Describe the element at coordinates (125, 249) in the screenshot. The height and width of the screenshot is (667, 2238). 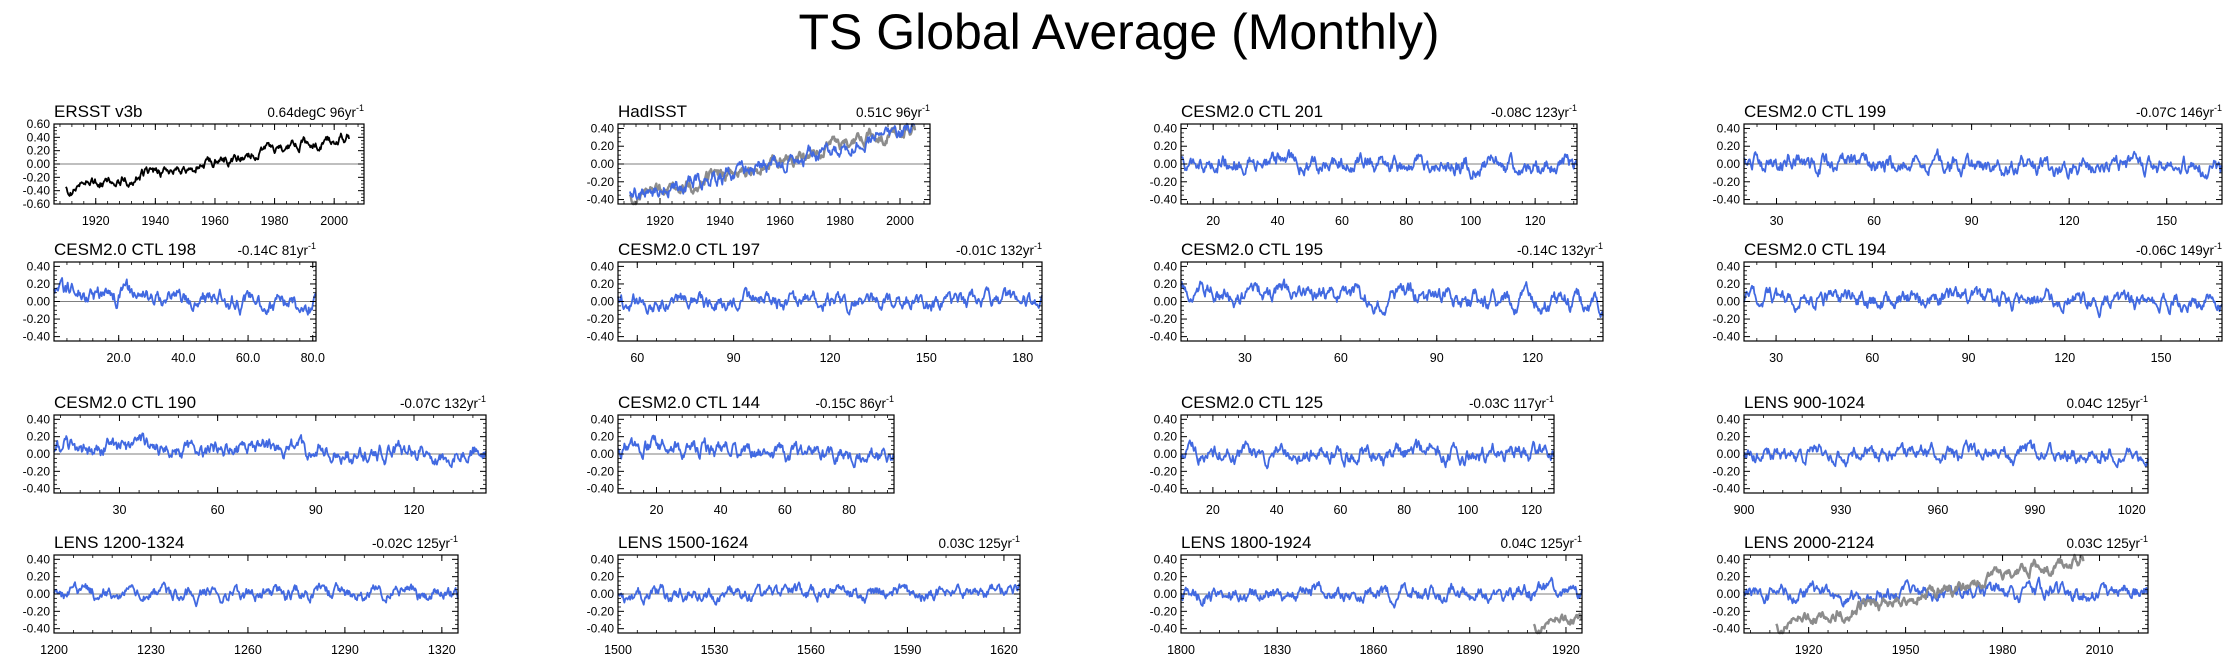
I see `panel-title: CESM2.0 CTL 198` at that location.